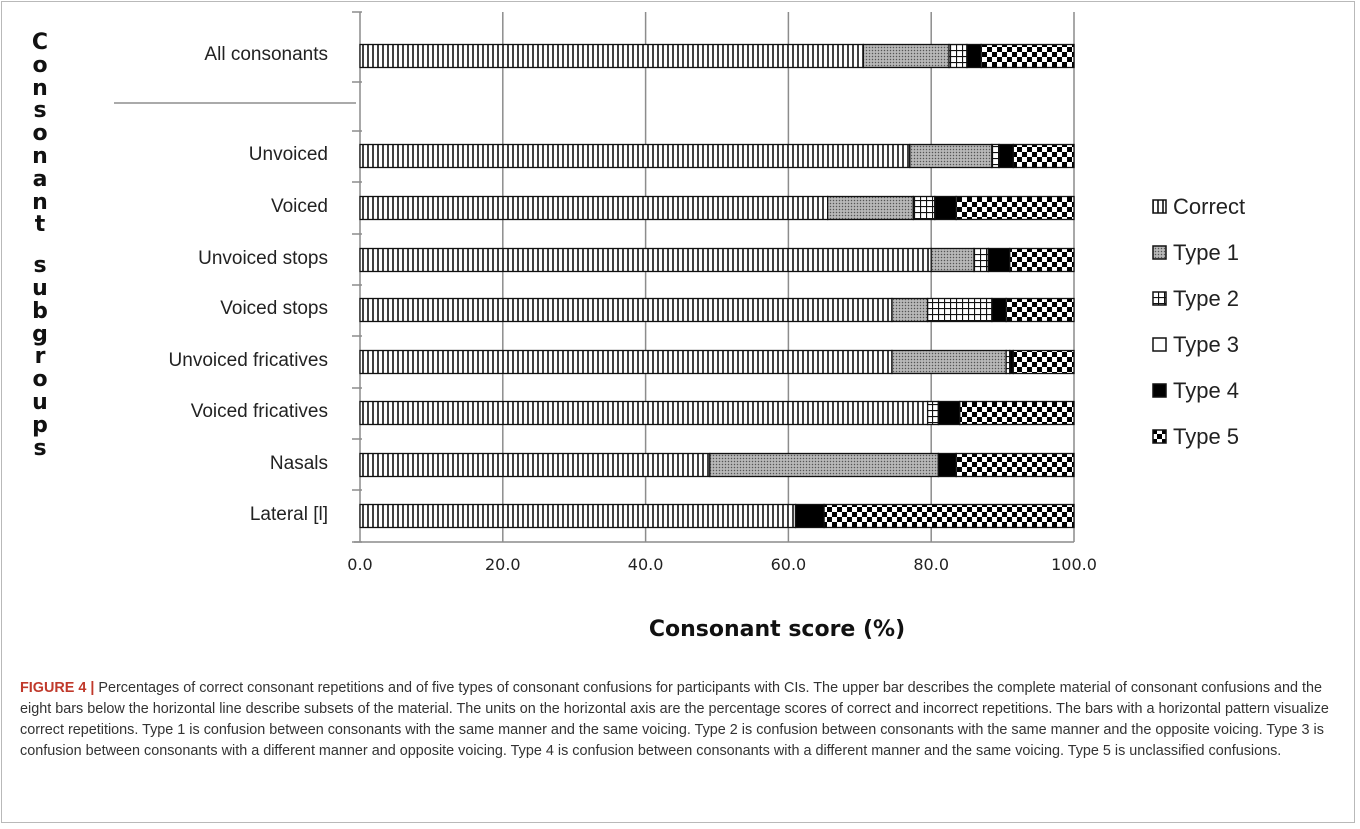 This screenshot has width=1360, height=829. Describe the element at coordinates (635, 156) in the screenshot. I see `bar-segment-unvoiced-correct` at that location.